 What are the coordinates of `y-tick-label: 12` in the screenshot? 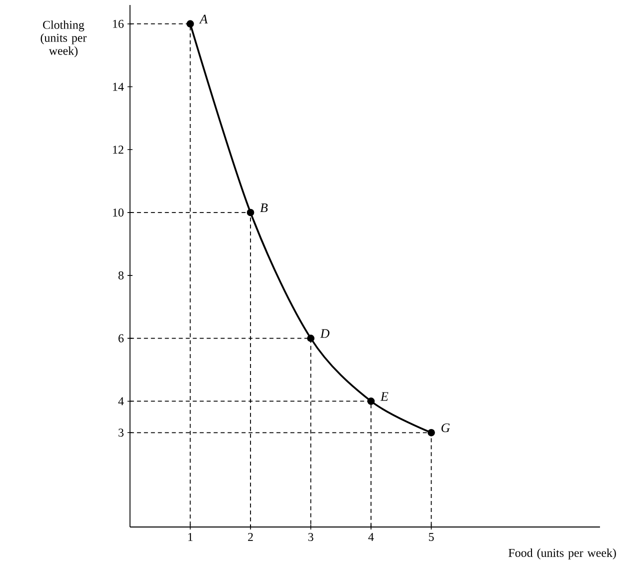 It's located at (118, 150).